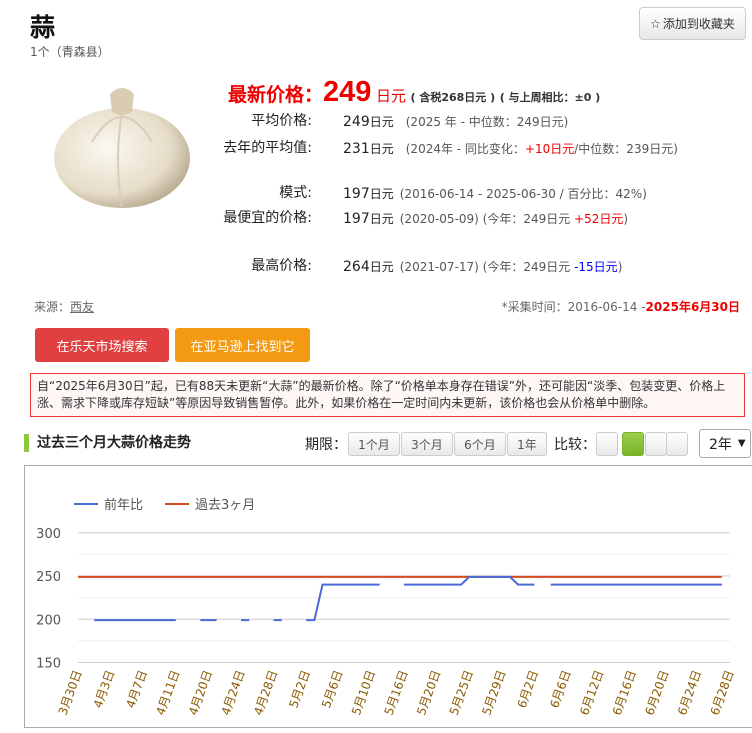 The height and width of the screenshot is (733, 752). I want to click on stat-change: +10日元, so click(549, 148).